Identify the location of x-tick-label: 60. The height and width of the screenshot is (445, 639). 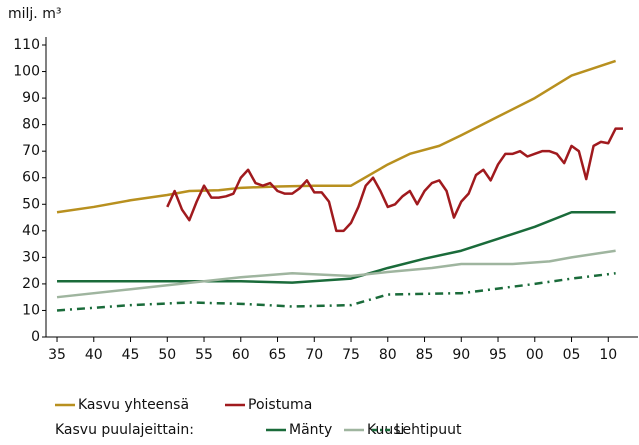
(241, 355).